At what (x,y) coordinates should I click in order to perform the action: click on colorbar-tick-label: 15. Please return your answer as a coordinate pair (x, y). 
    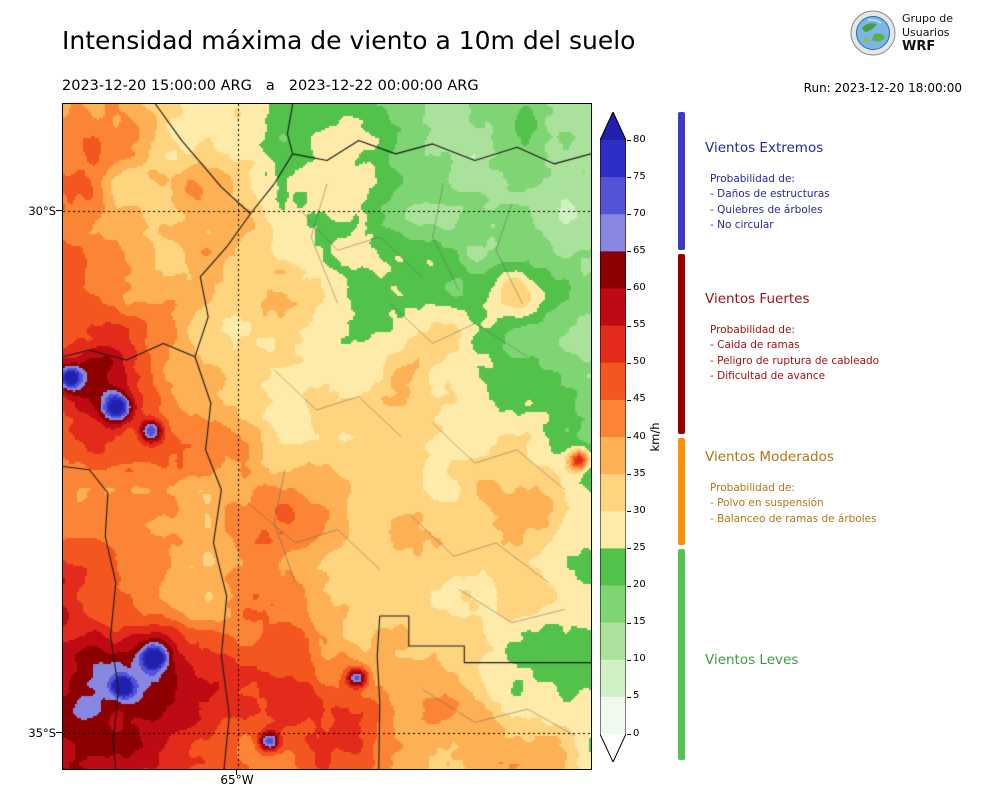
    Looking at the image, I should click on (639, 622).